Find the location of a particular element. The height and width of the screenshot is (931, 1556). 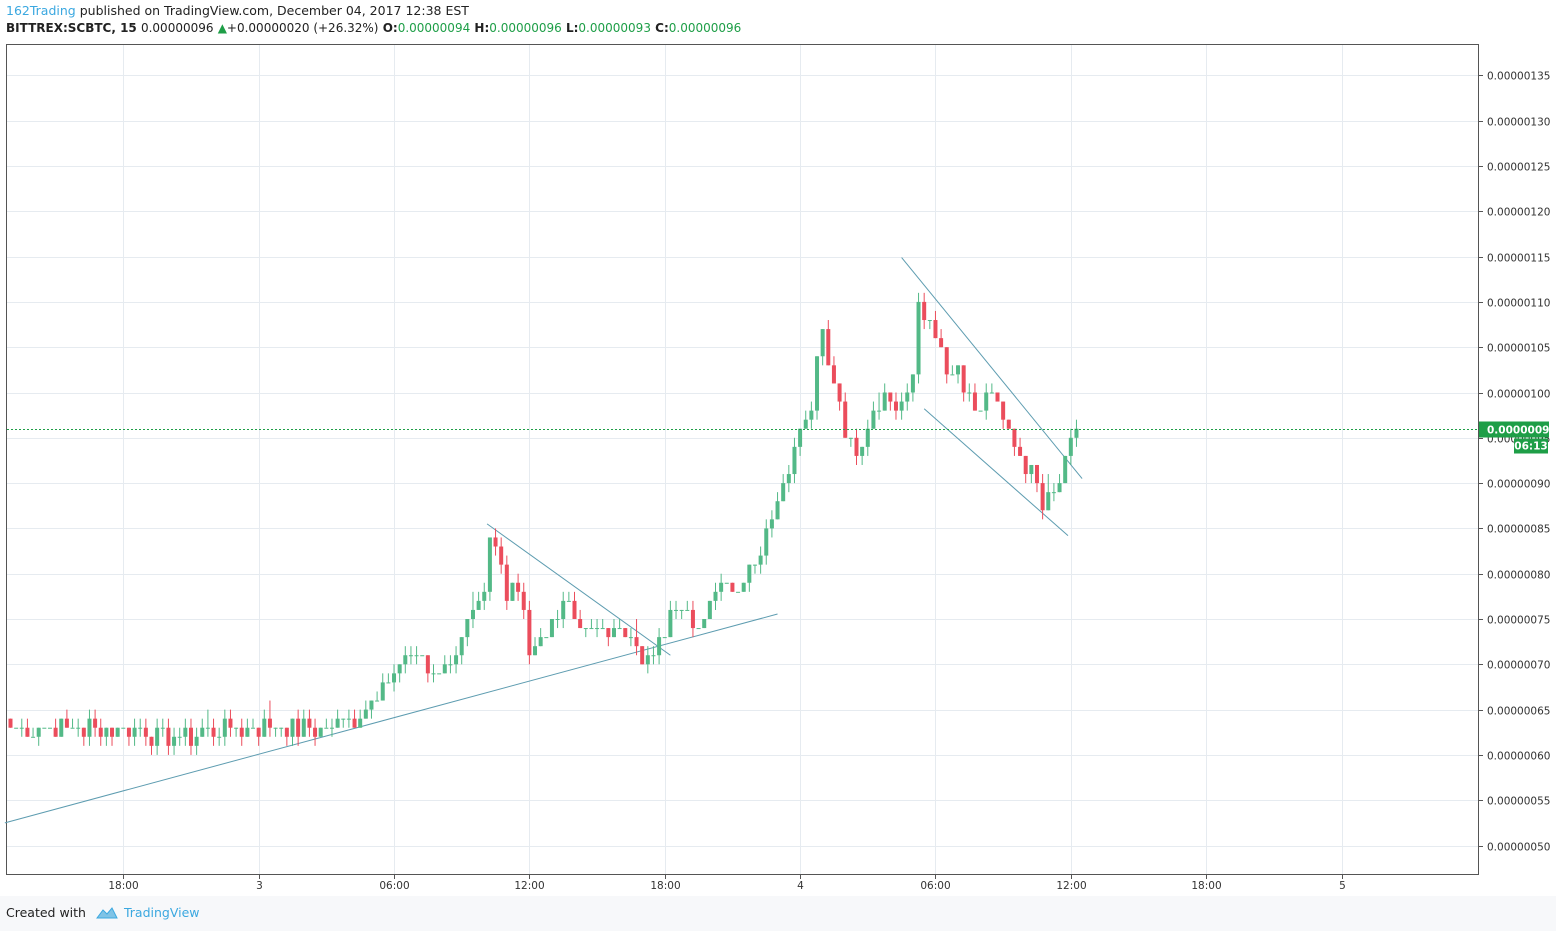

y-tick-label: 0.00000135 is located at coordinates (1518, 77).